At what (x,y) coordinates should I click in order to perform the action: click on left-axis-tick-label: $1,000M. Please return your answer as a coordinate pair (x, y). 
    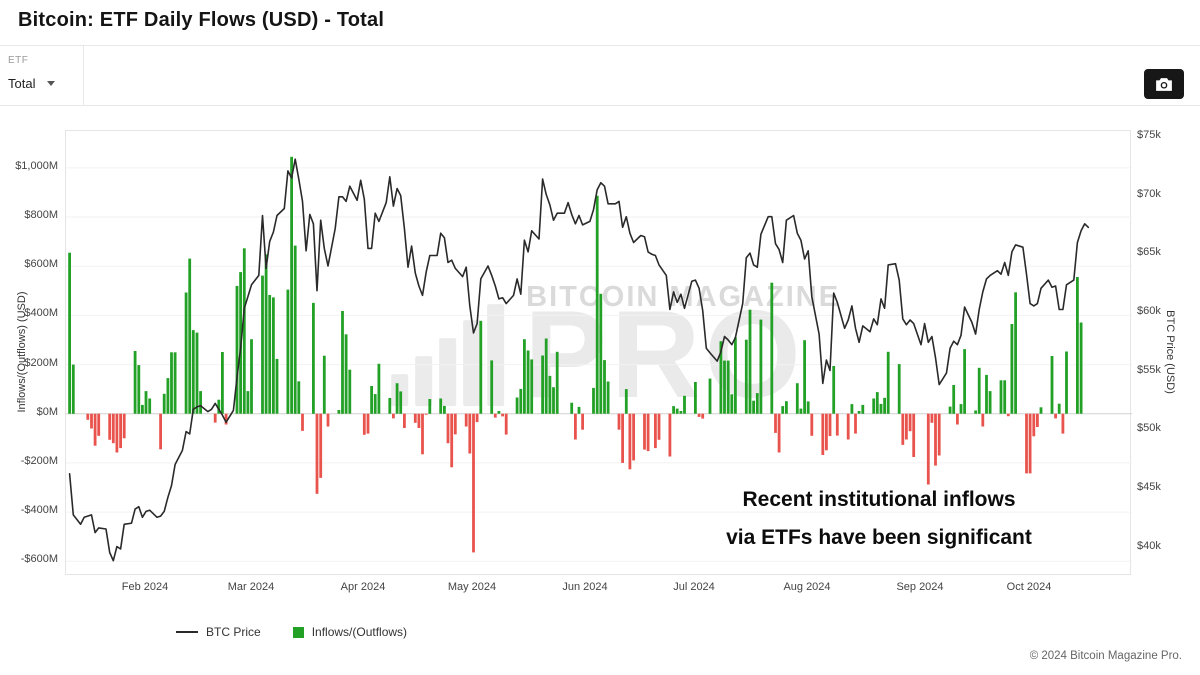
    Looking at the image, I should click on (36, 166).